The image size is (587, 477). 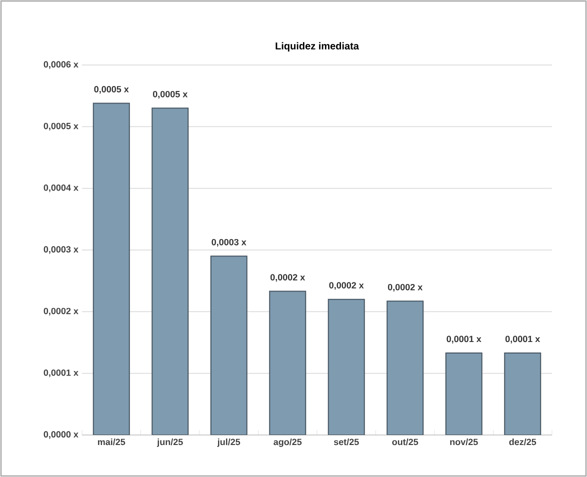 I want to click on x-tick-label: nov/25, so click(x=464, y=442).